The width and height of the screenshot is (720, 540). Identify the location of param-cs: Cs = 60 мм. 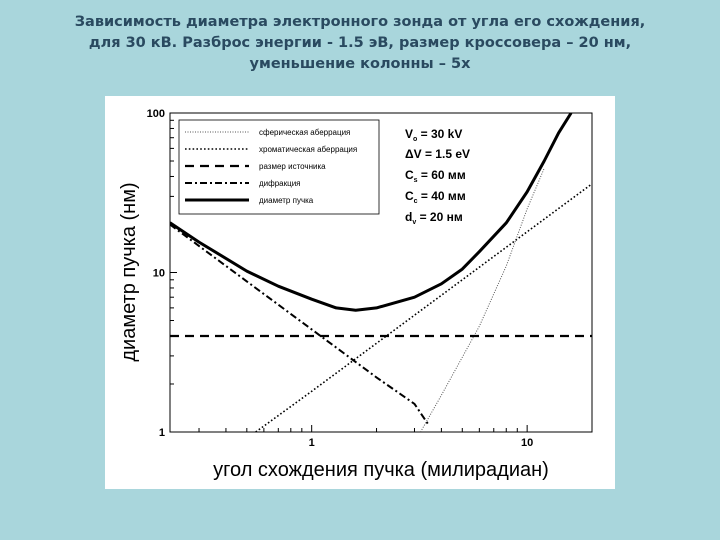
(435, 176).